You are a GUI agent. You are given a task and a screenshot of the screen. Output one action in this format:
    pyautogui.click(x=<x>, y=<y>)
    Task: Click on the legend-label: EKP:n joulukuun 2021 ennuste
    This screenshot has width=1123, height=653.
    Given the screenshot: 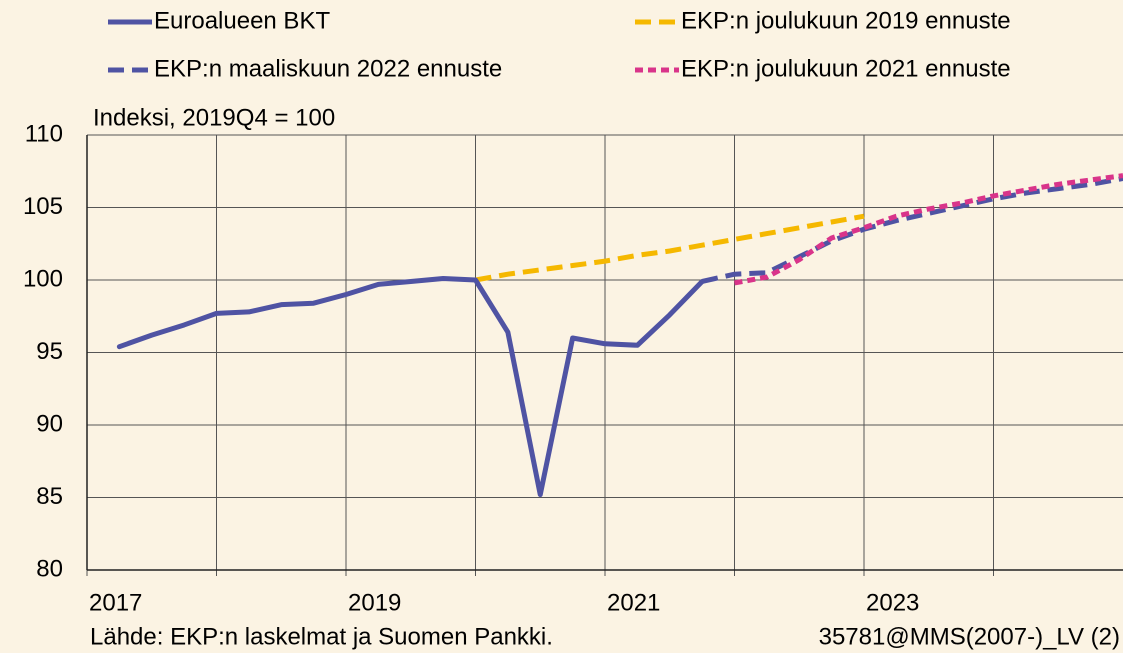 What is the action you would take?
    pyautogui.click(x=846, y=68)
    